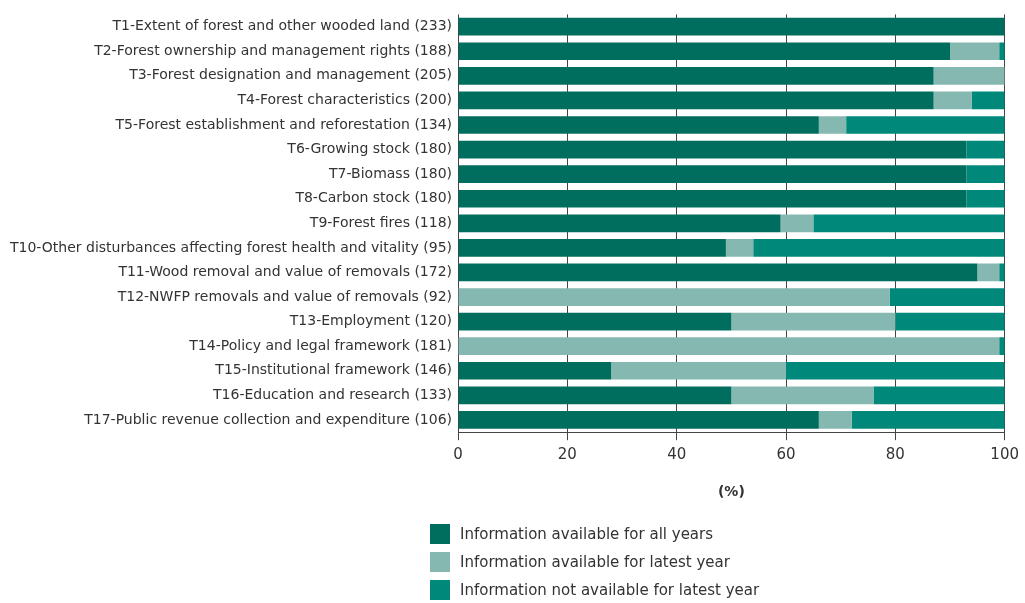  What do you see at coordinates (282, 25) in the screenshot?
I see `y-tick-label: T1-Extent of forest and other wooded land (233)` at bounding box center [282, 25].